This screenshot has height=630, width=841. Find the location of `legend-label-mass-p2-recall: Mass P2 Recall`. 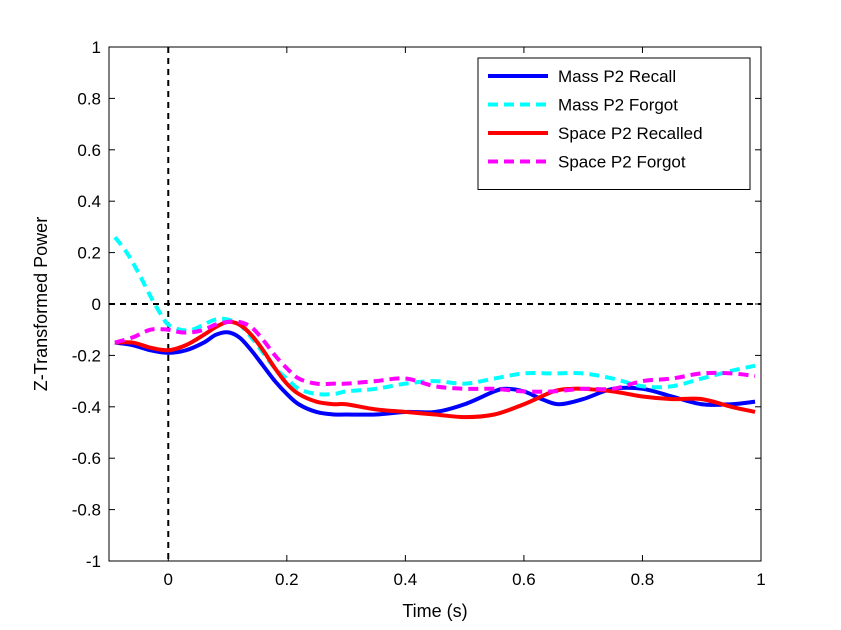

legend-label-mass-p2-recall: Mass P2 Recall is located at coordinates (617, 76).